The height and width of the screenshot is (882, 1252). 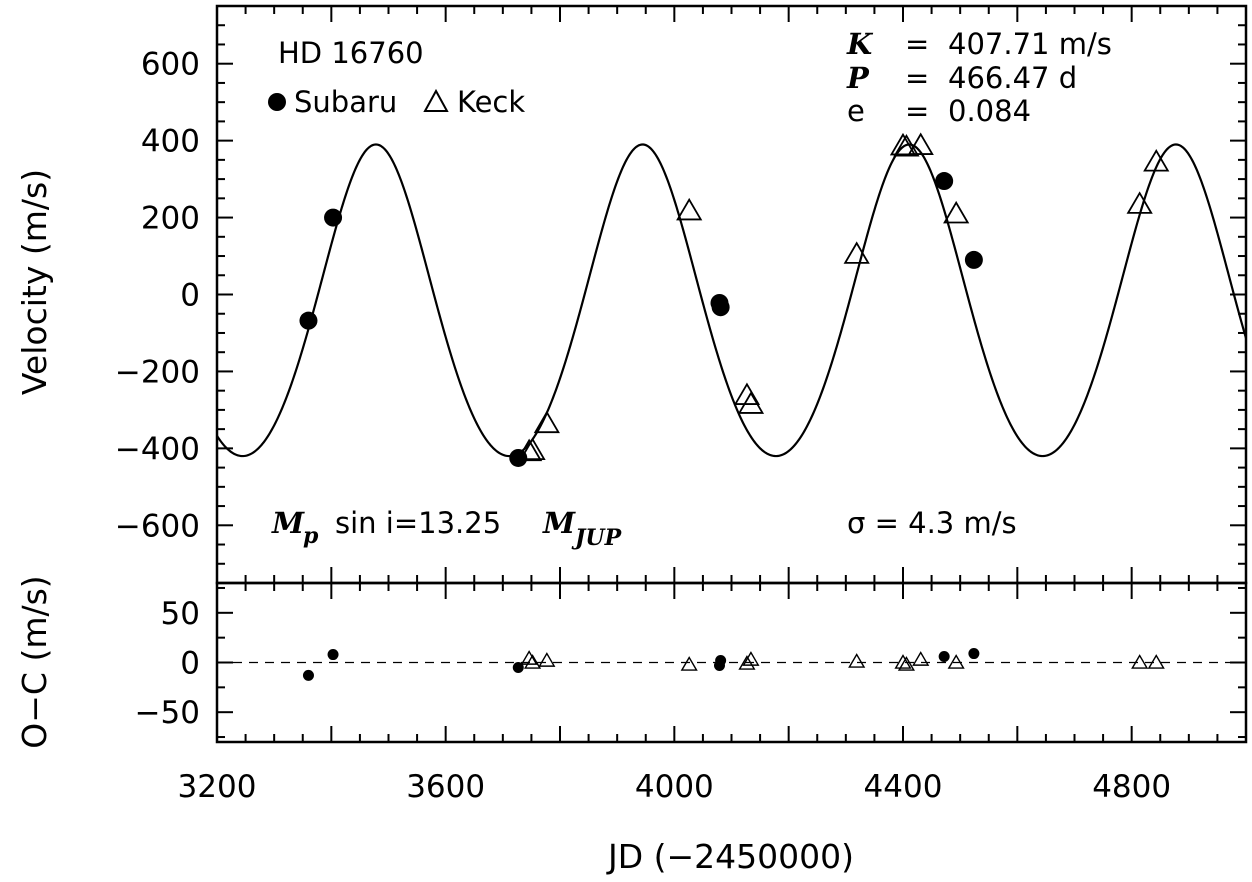 I want to click on y-tick-label: 0, so click(x=190, y=296).